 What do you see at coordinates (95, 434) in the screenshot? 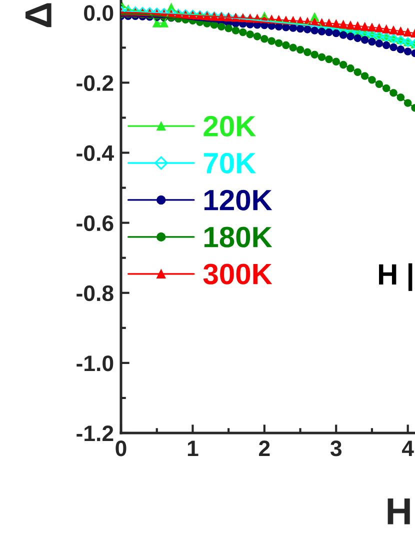
I see `y-tick-label: -1.2` at bounding box center [95, 434].